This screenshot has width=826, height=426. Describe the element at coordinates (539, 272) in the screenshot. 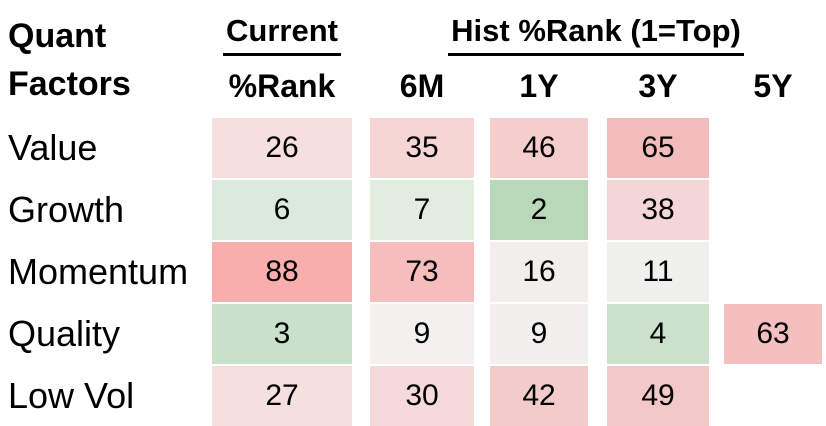

I see `cell-momentum-col2: 16` at that location.